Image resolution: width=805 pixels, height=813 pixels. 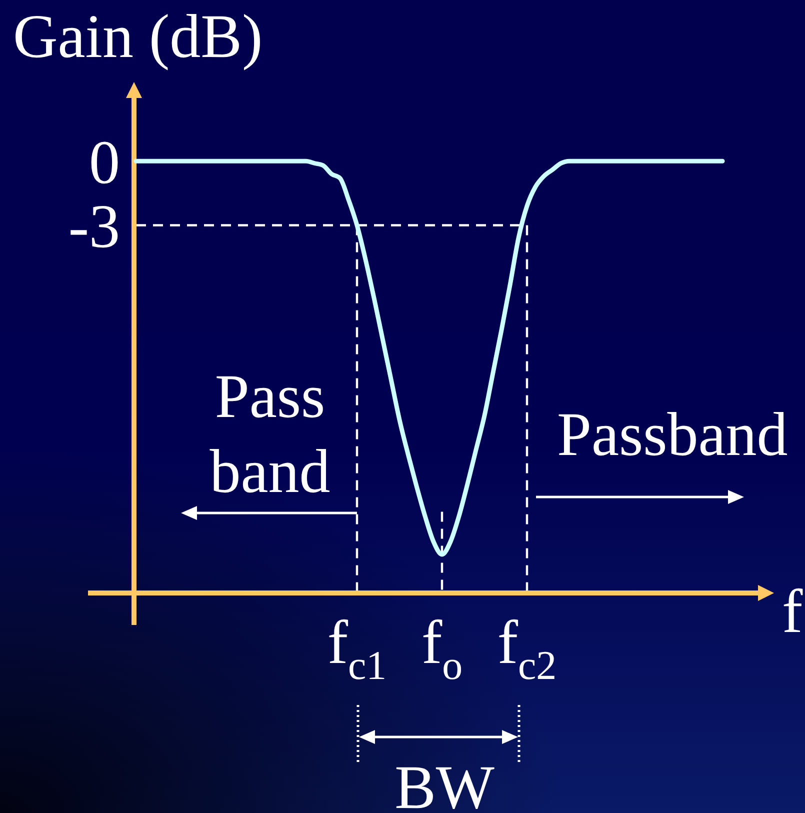 What do you see at coordinates (138, 37) in the screenshot?
I see `y-axis-title: Gain (dB)` at bounding box center [138, 37].